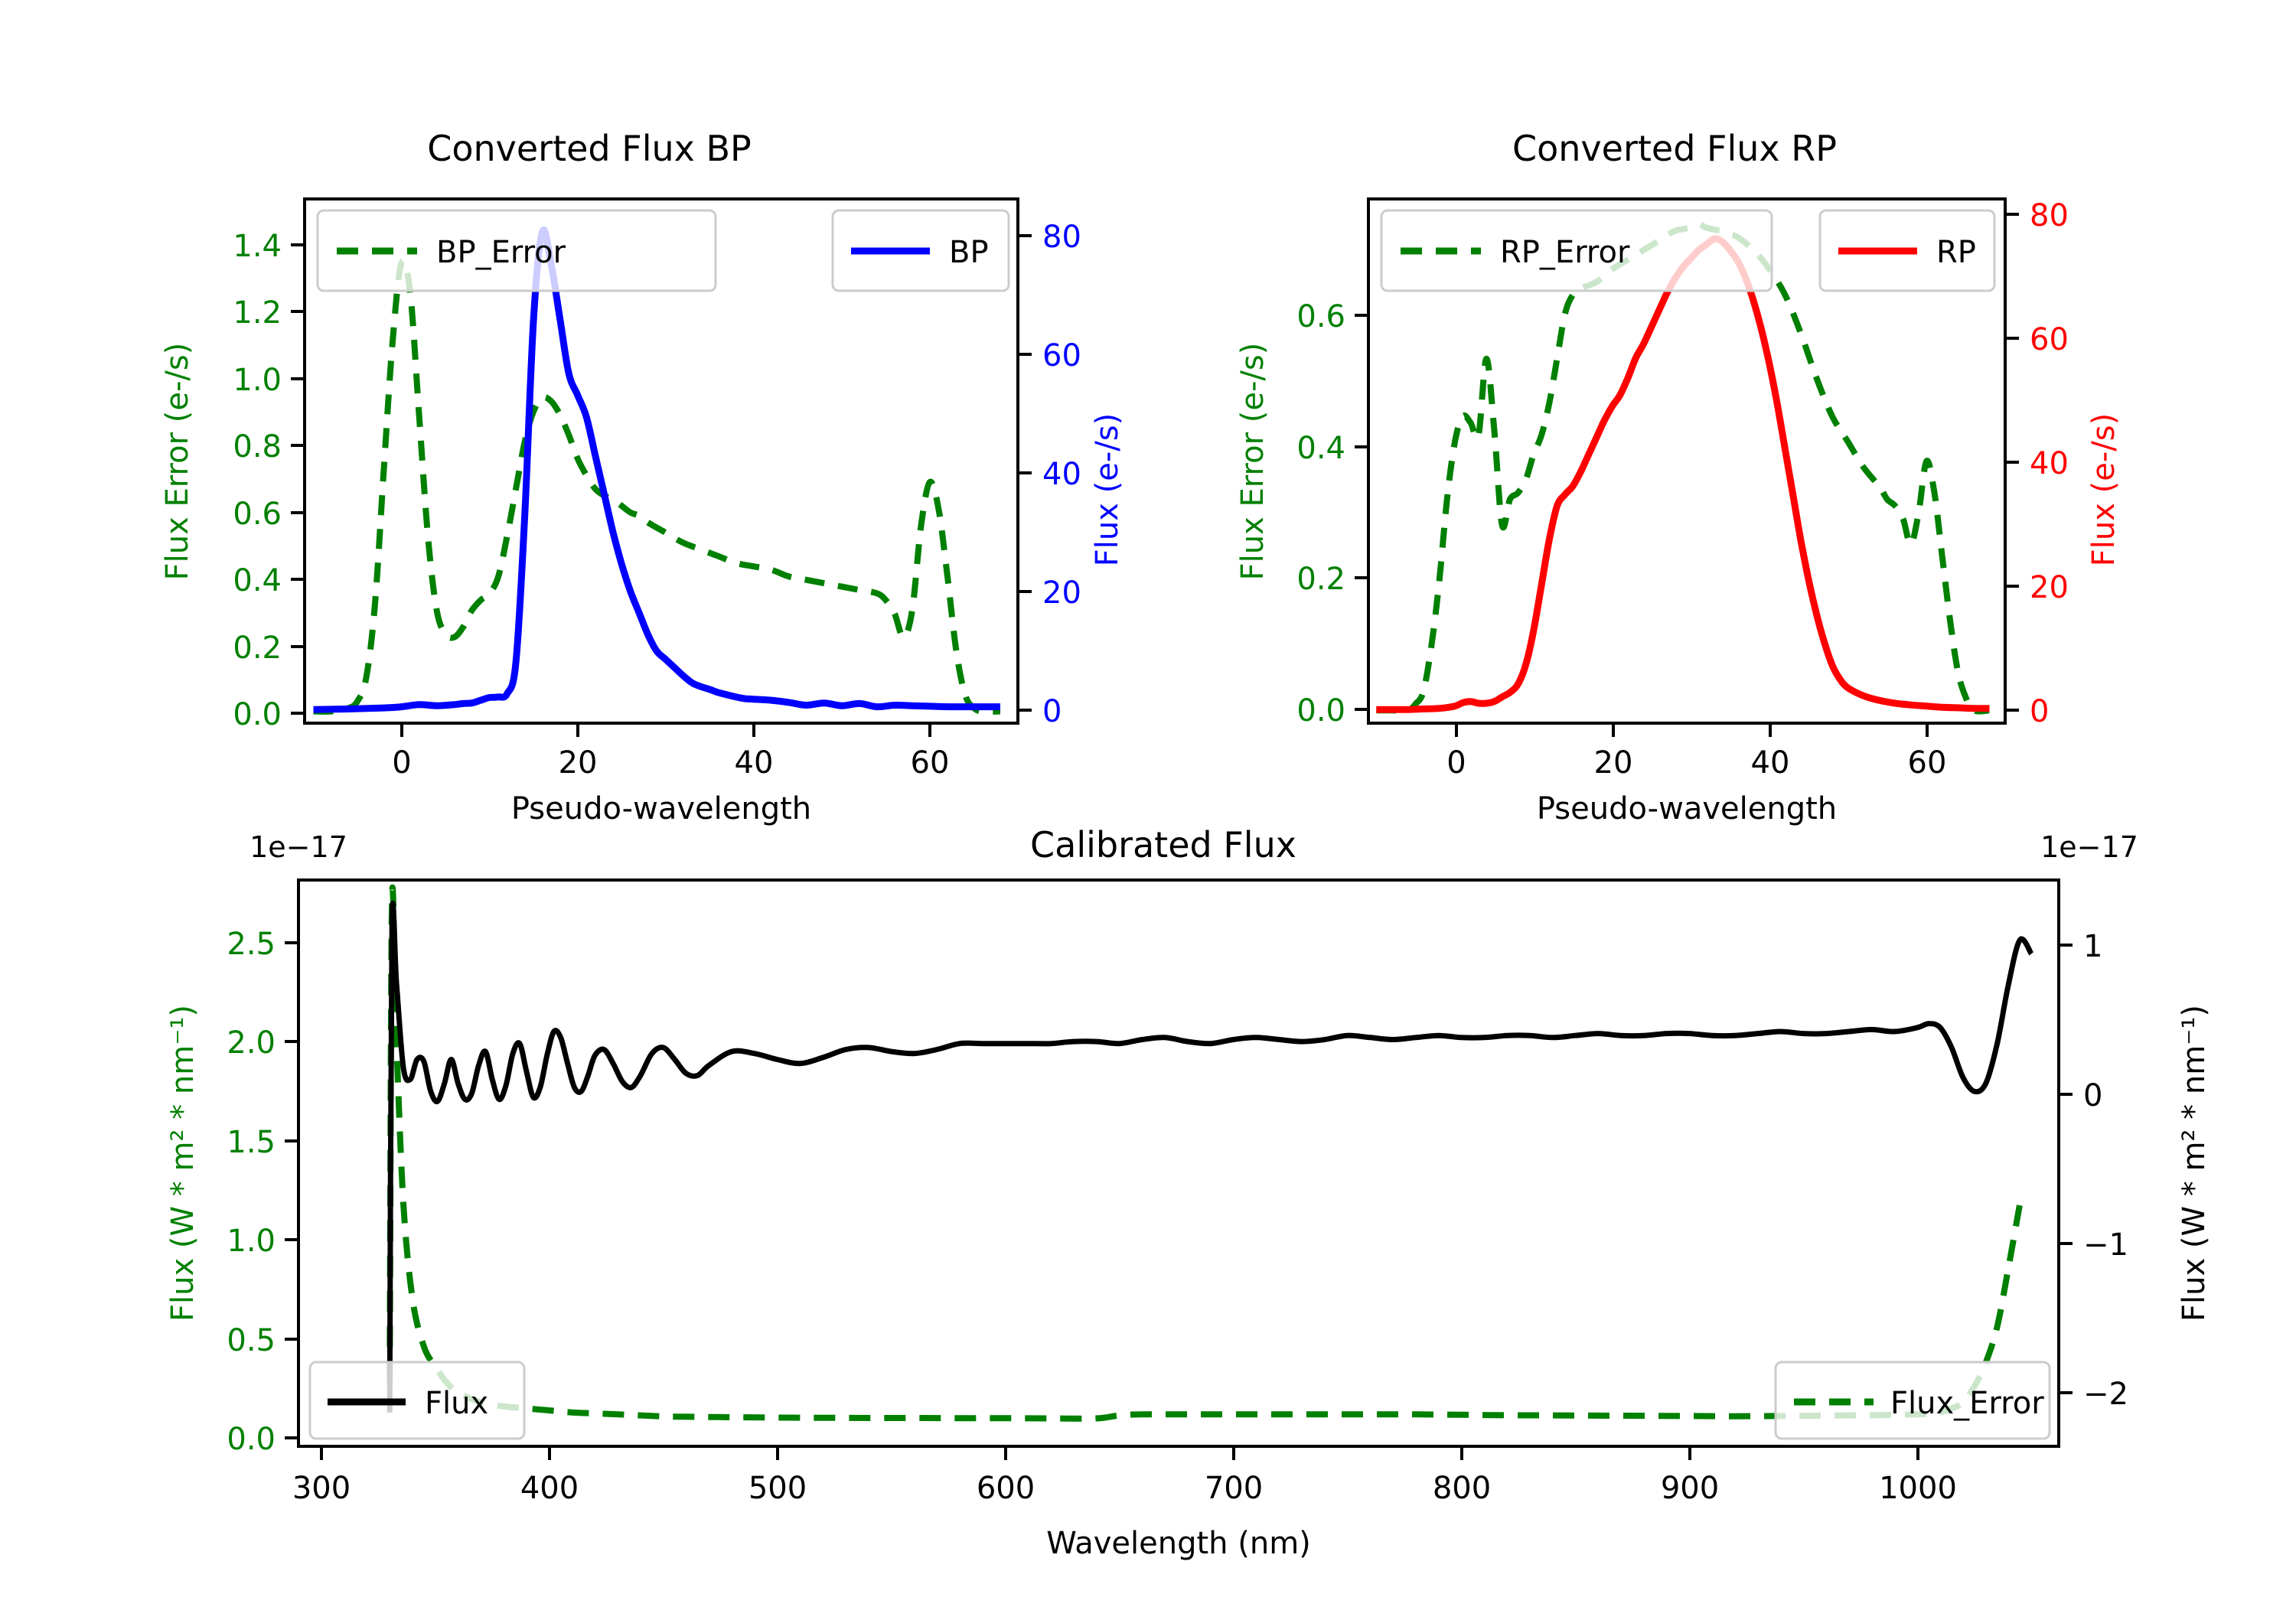 The height and width of the screenshot is (1607, 2296). I want to click on rp-ytick-left-2: 0.4, so click(1320, 448).